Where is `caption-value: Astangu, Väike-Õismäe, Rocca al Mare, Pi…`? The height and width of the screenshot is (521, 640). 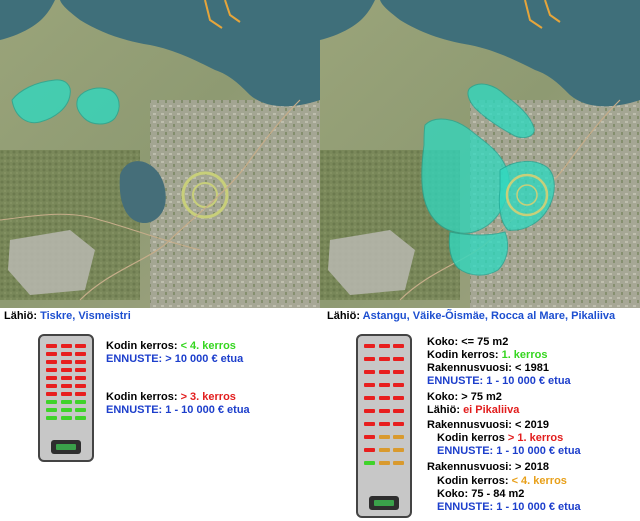
caption-value: Astangu, Väike-Õismäe, Rocca al Mare, Pi… is located at coordinates (489, 316).